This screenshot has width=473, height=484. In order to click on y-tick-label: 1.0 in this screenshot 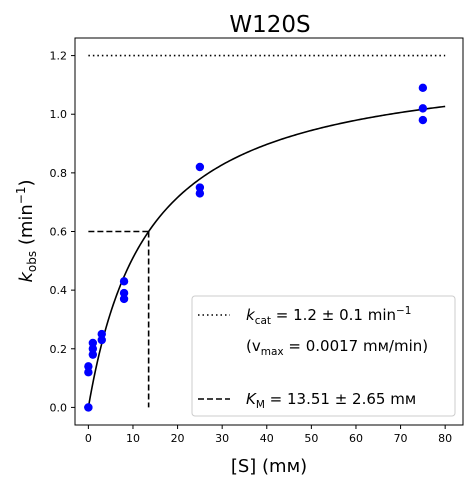, I will do `click(59, 114)`.